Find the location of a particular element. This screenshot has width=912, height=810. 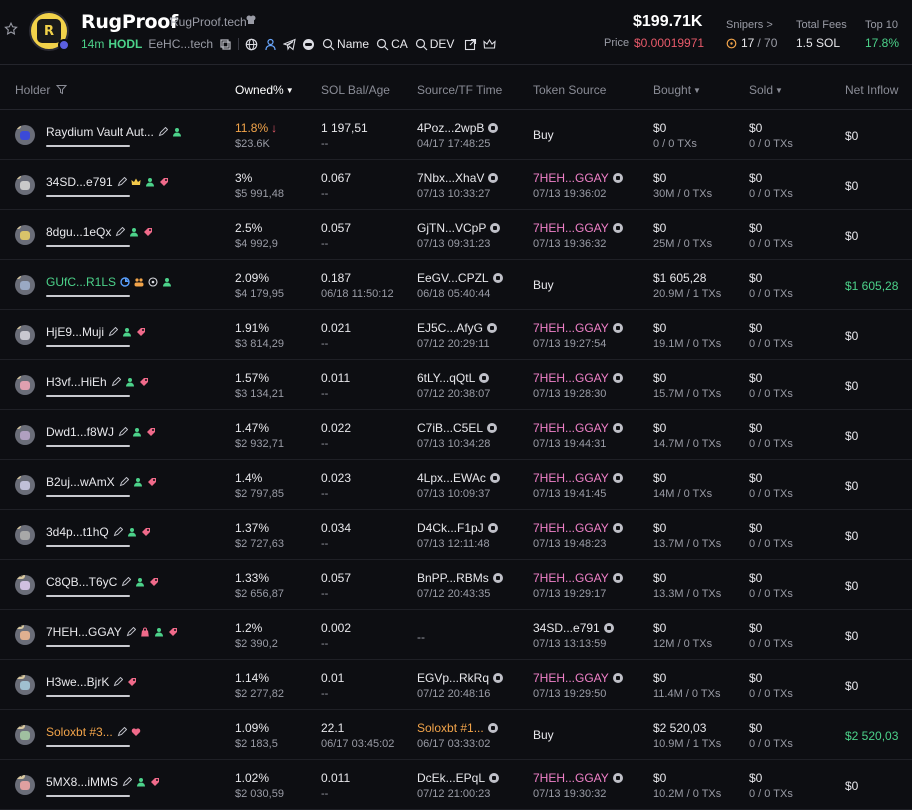

funding-source: DcEk...EPqL is located at coordinates (458, 778).